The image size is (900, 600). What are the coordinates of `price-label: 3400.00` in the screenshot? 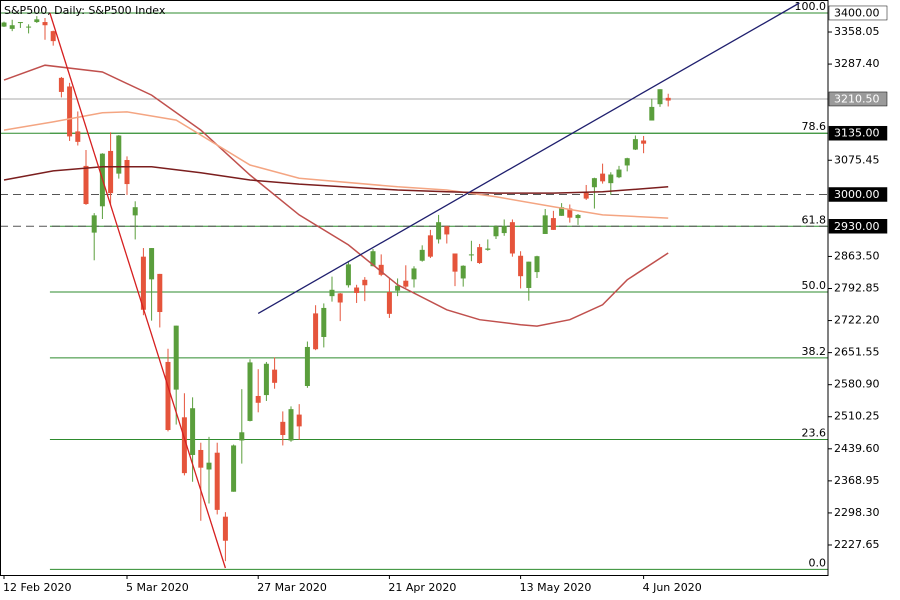 It's located at (857, 12).